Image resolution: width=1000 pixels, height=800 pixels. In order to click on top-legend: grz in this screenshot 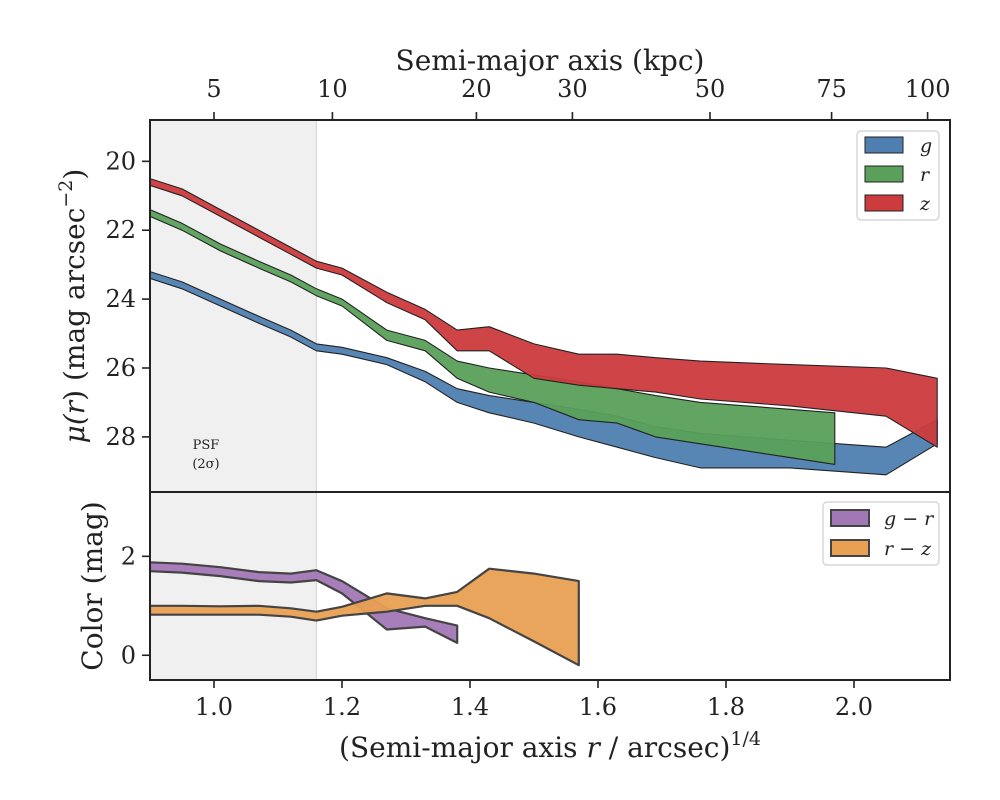, I will do `click(898, 175)`.